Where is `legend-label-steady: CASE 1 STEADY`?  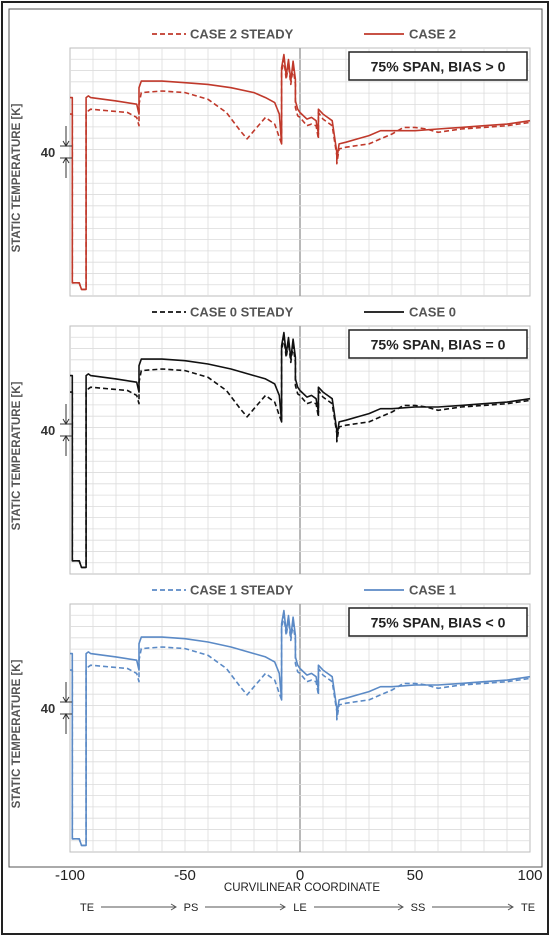 legend-label-steady: CASE 1 STEADY is located at coordinates (242, 590).